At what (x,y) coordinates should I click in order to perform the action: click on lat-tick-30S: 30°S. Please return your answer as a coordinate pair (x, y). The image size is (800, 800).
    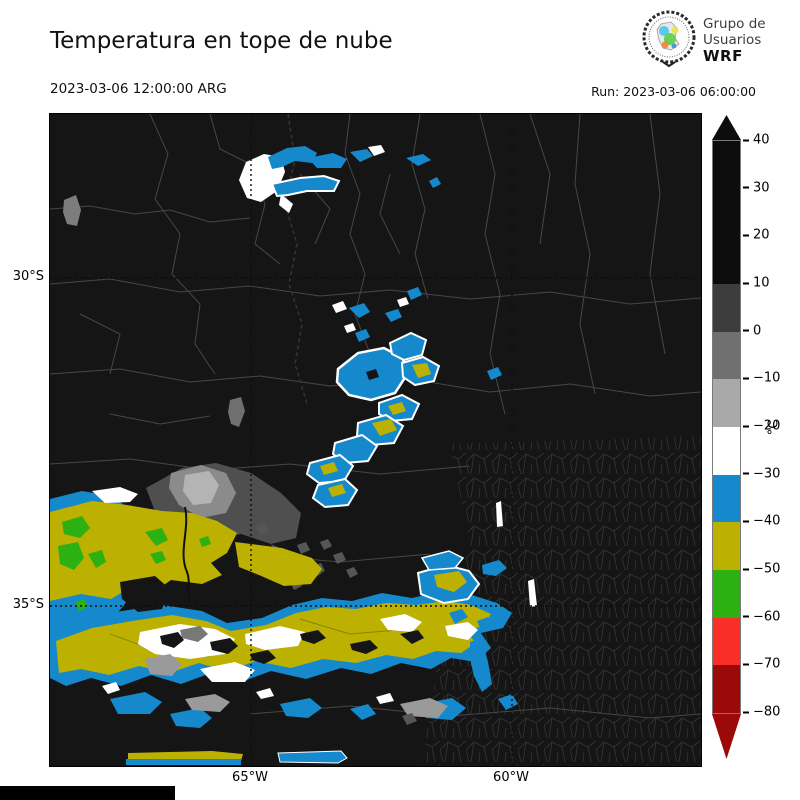
    Looking at the image, I should click on (28, 276).